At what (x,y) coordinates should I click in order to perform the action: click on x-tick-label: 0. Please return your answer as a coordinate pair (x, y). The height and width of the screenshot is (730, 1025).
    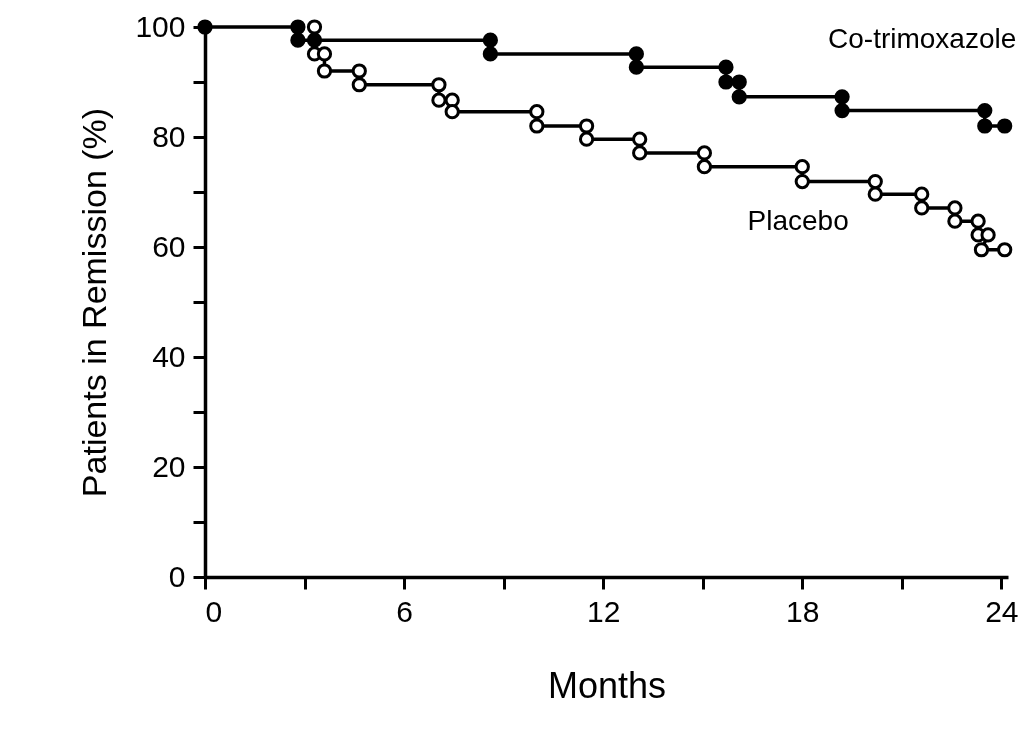
    Looking at the image, I should click on (214, 611).